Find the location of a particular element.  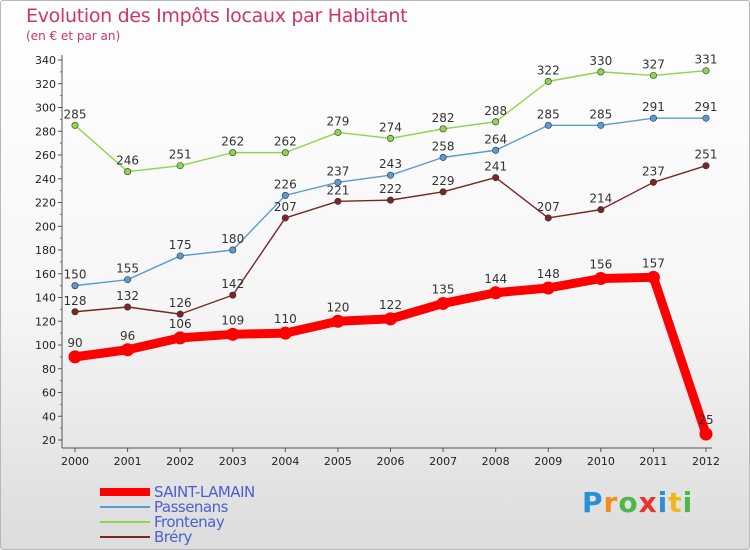

y-tick-label: 320 is located at coordinates (45, 84).